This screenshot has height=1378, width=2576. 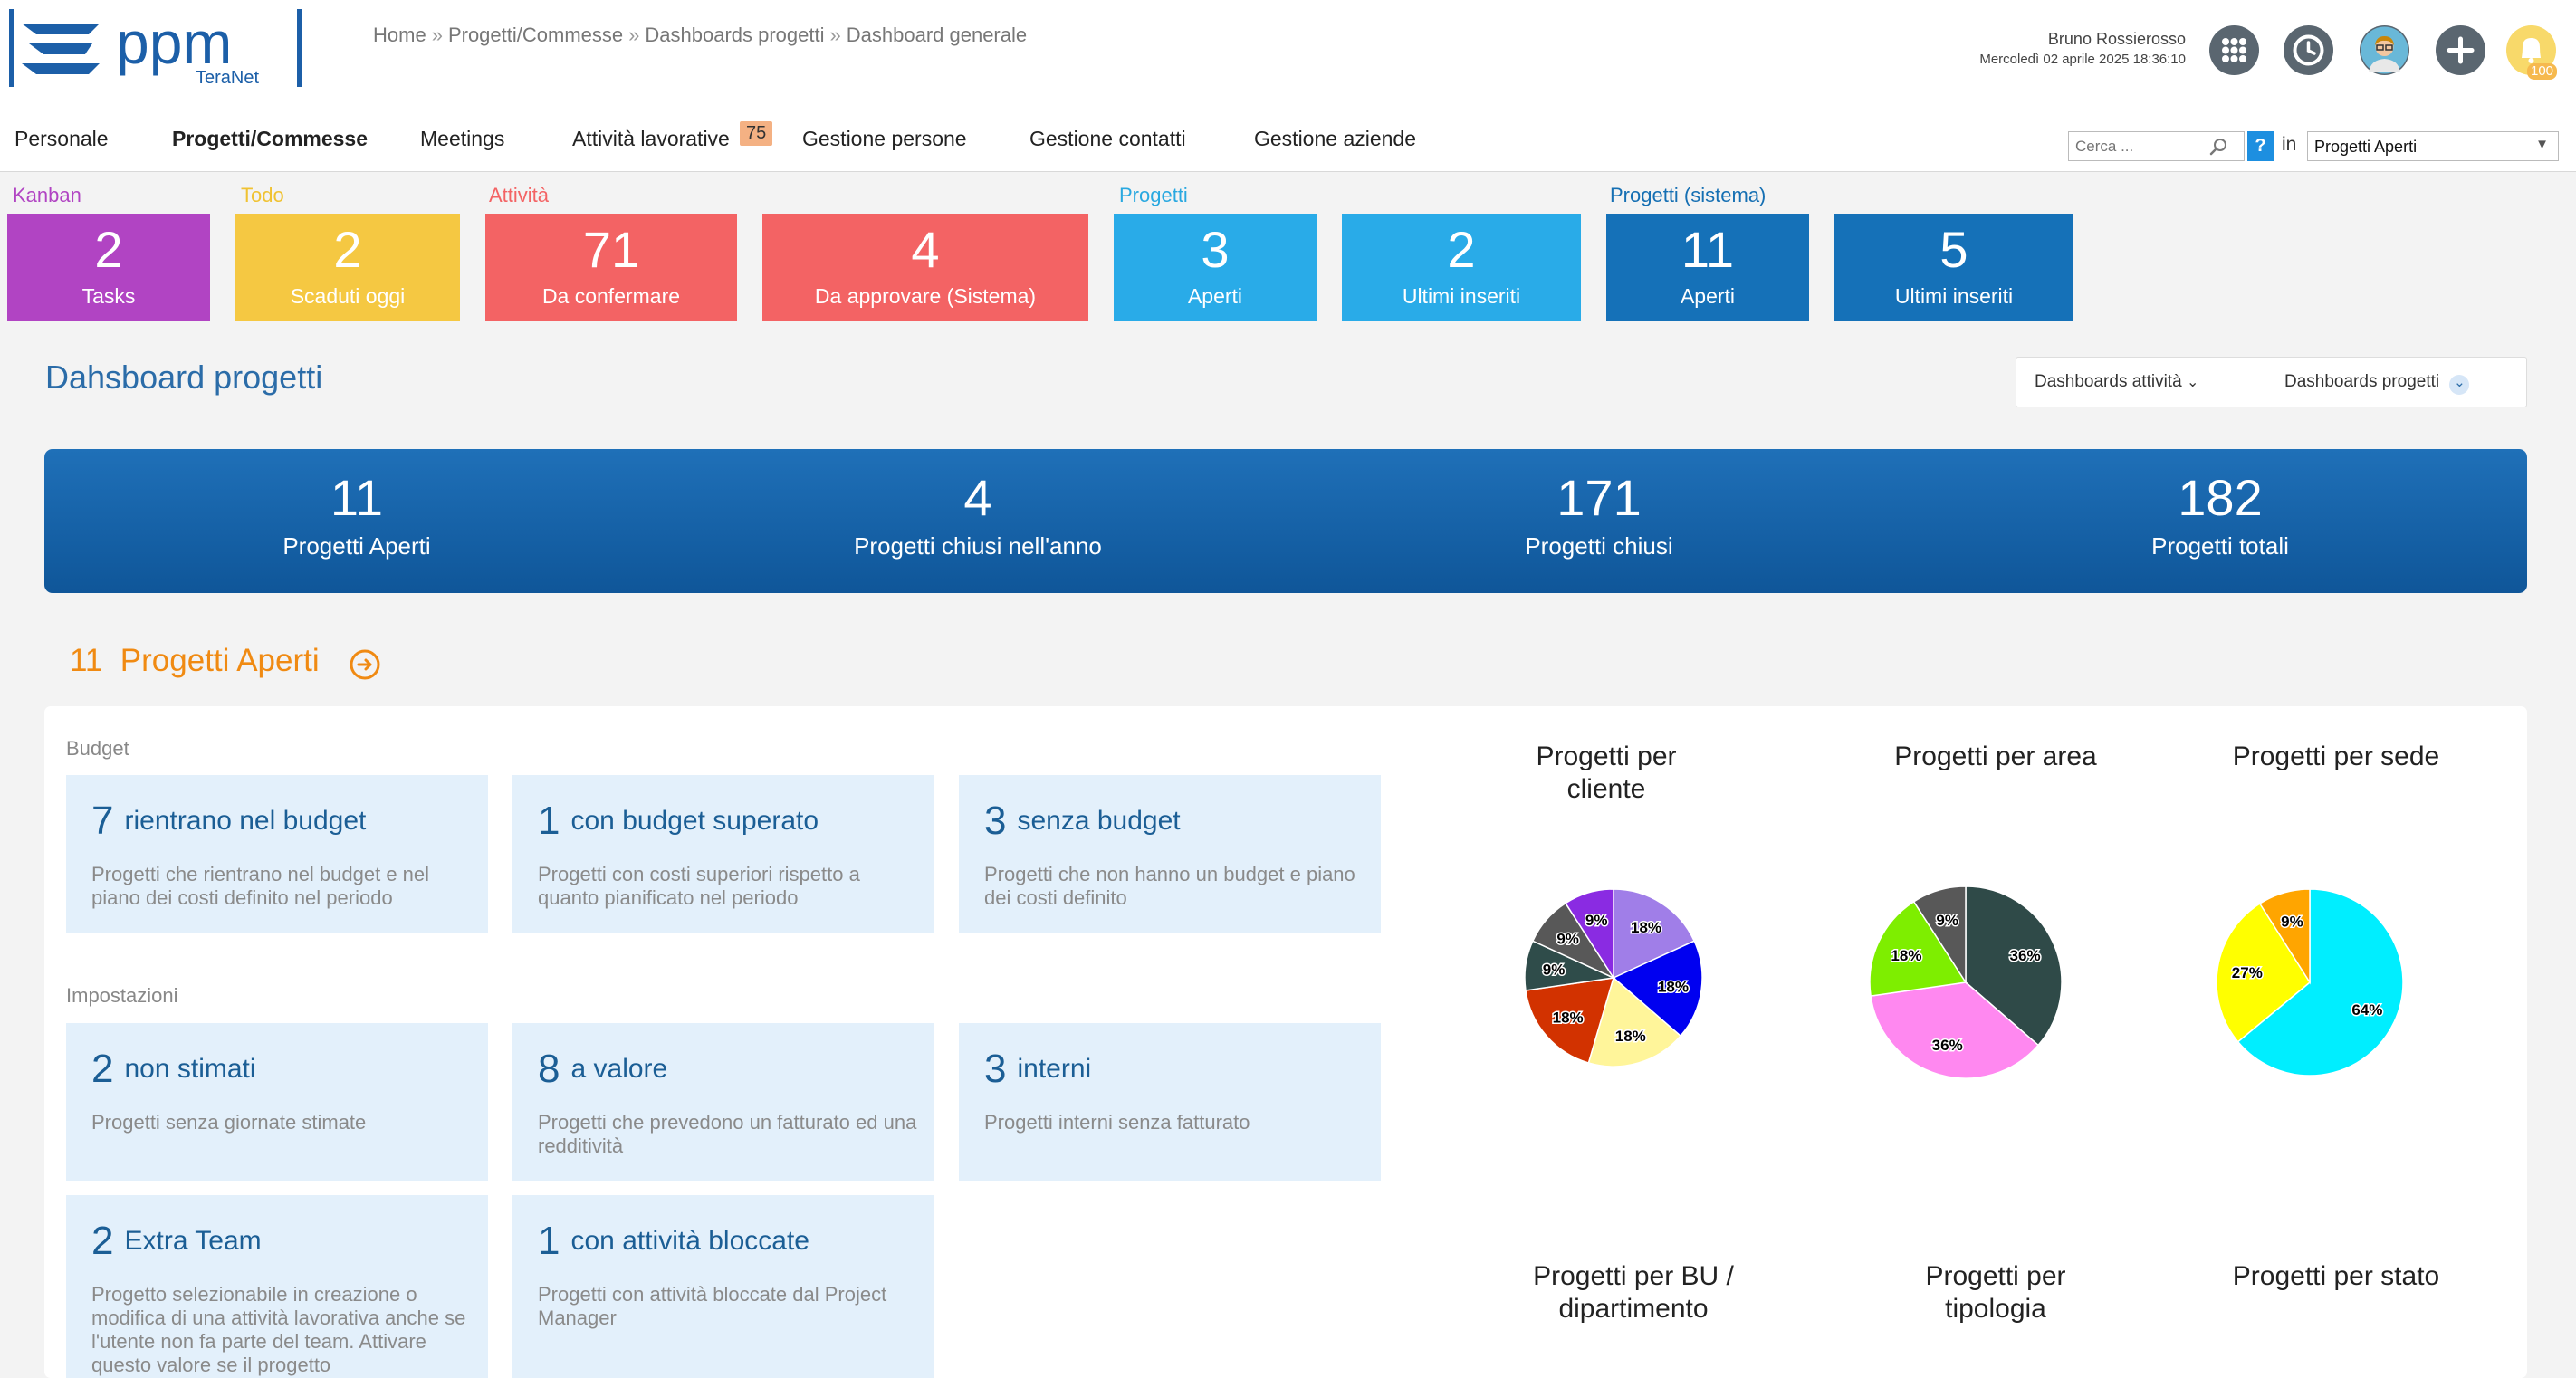 I want to click on pie-chart-area: 36% 36% 18% 9%, so click(x=1966, y=982).